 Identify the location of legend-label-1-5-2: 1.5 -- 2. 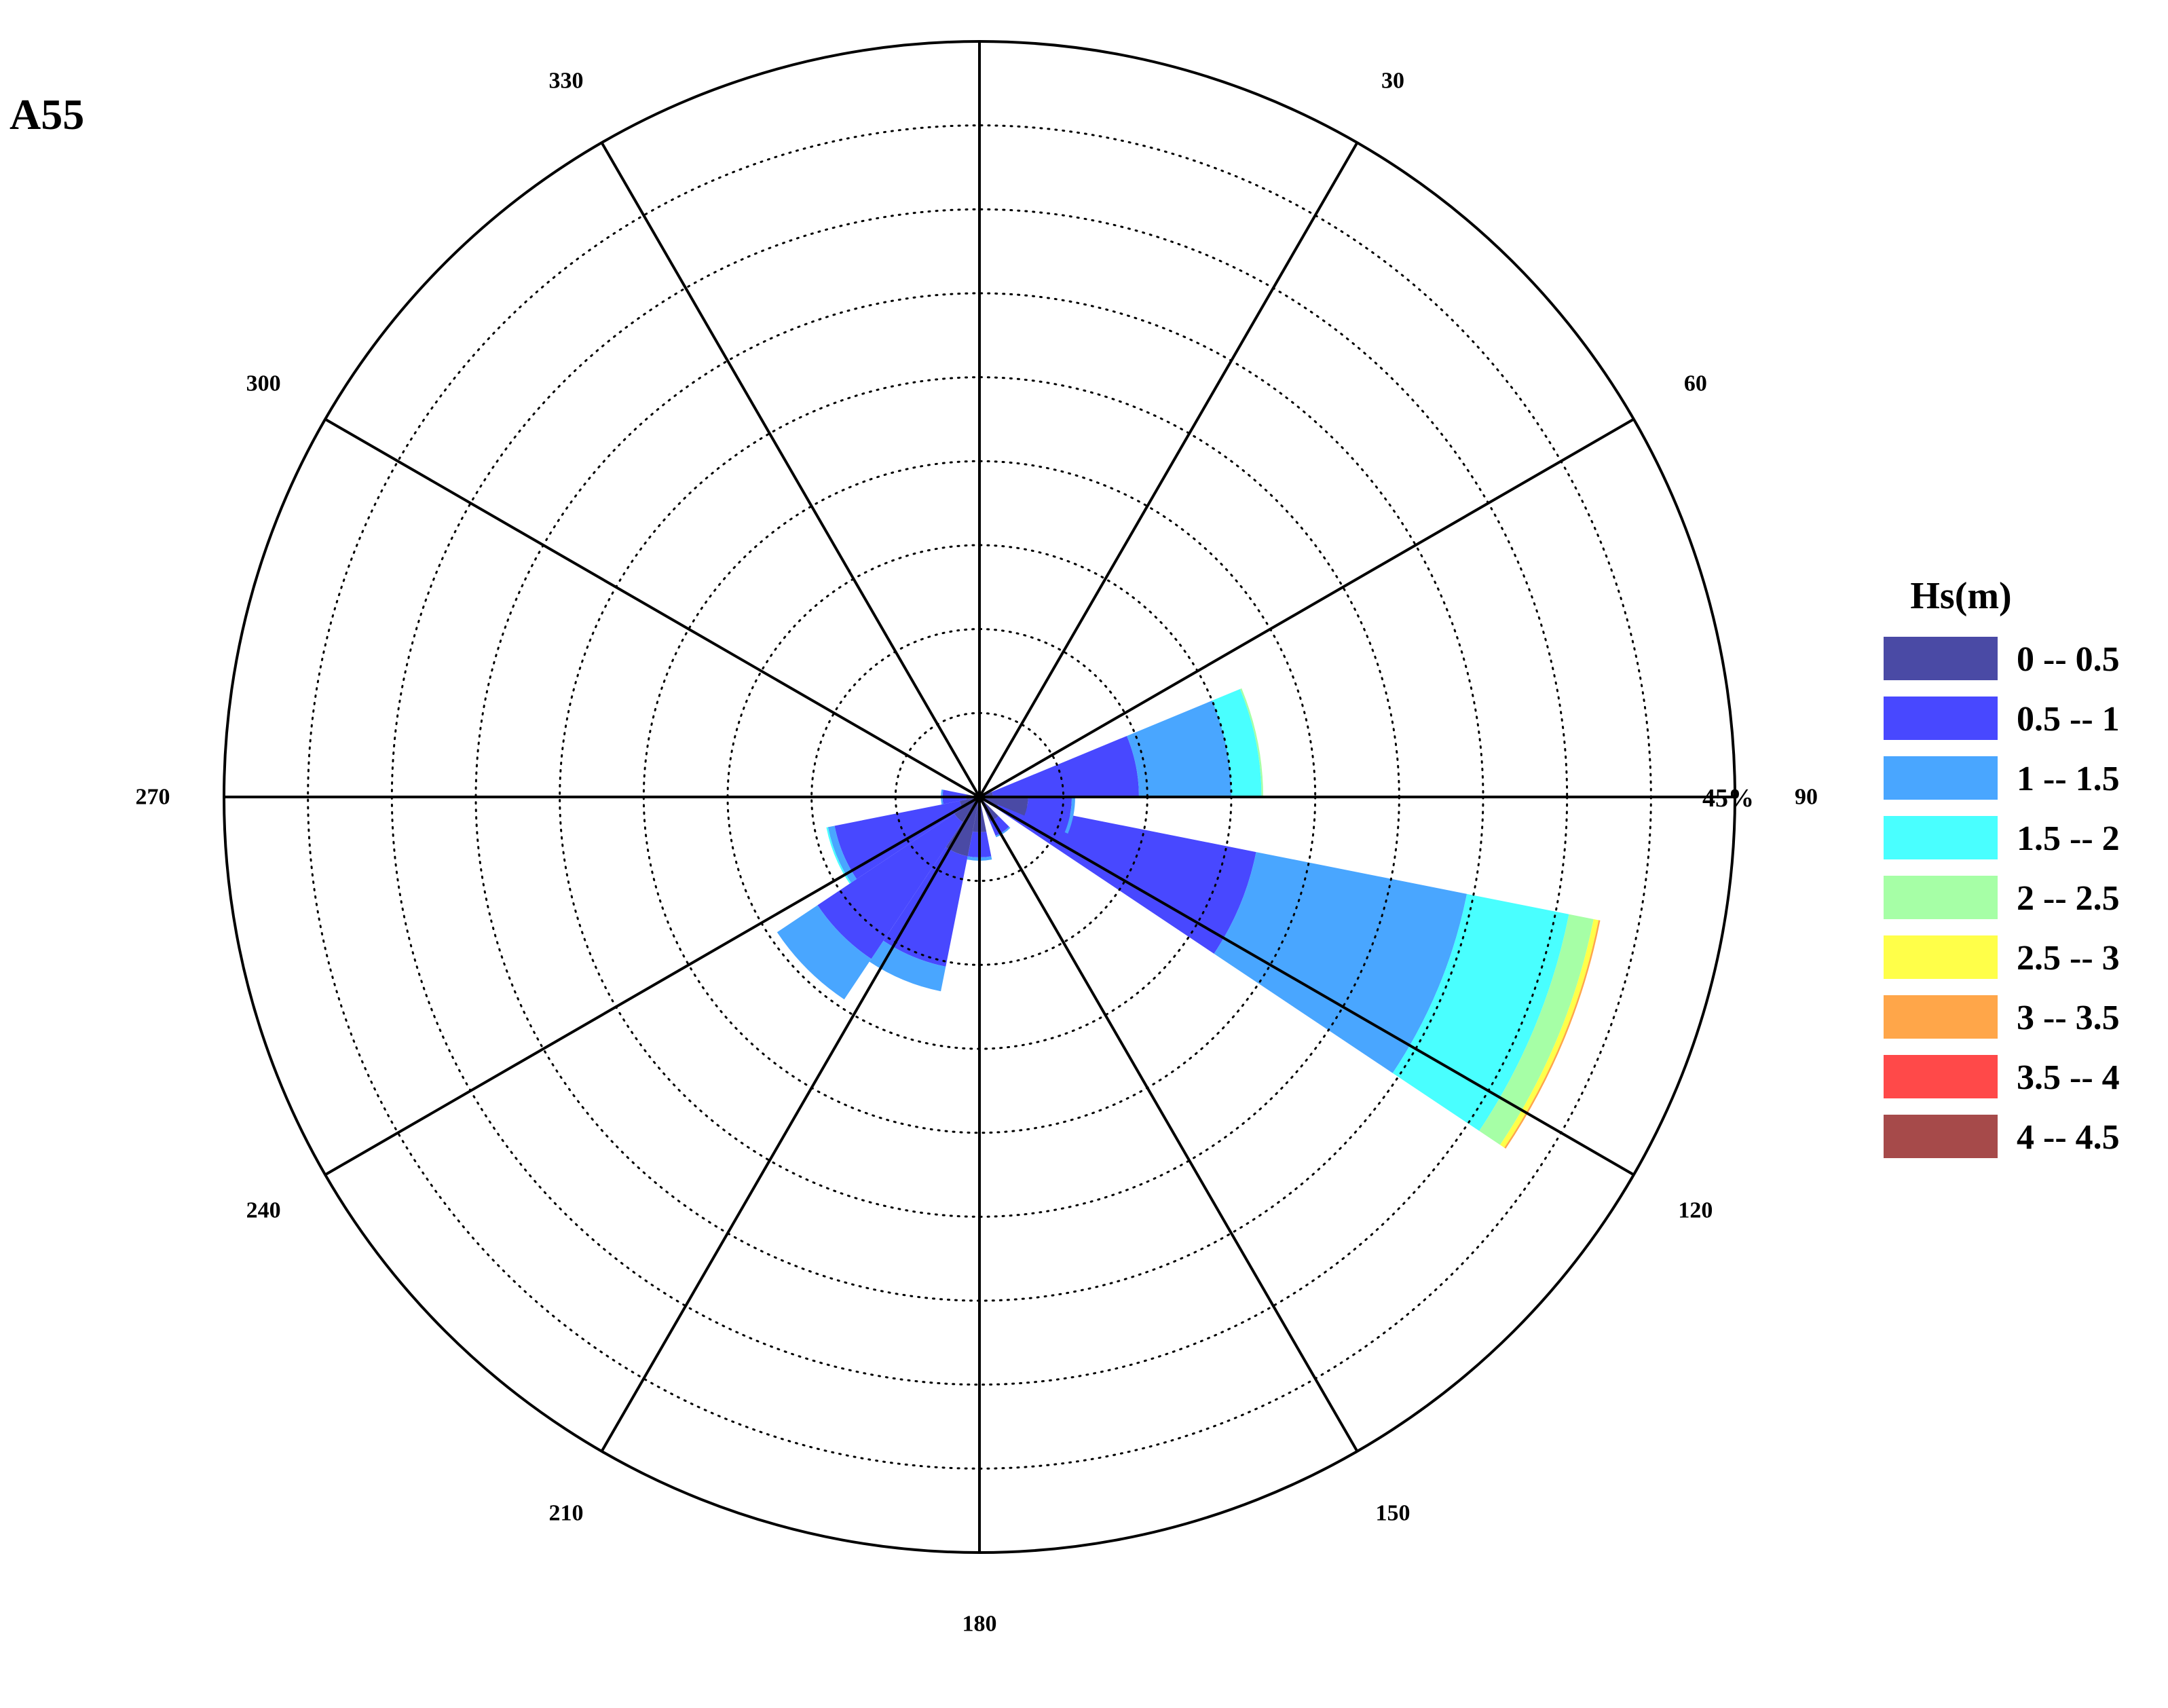
(2068, 839).